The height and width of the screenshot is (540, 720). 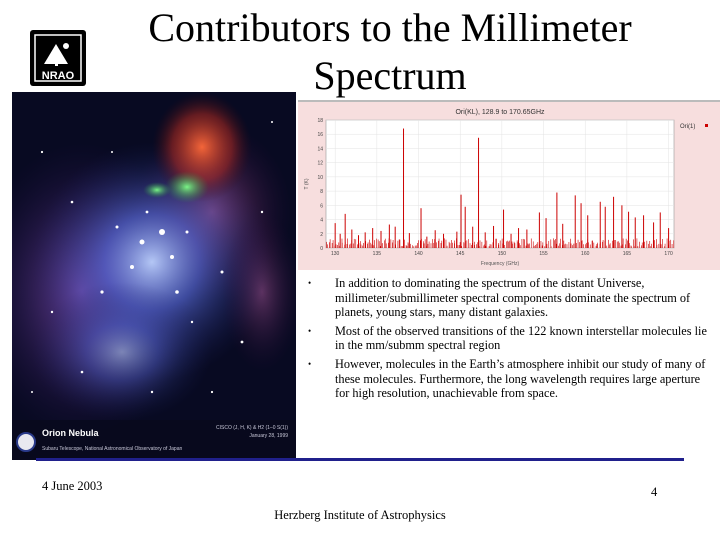 What do you see at coordinates (58, 76) in the screenshot?
I see `logo-text: NRAO` at bounding box center [58, 76].